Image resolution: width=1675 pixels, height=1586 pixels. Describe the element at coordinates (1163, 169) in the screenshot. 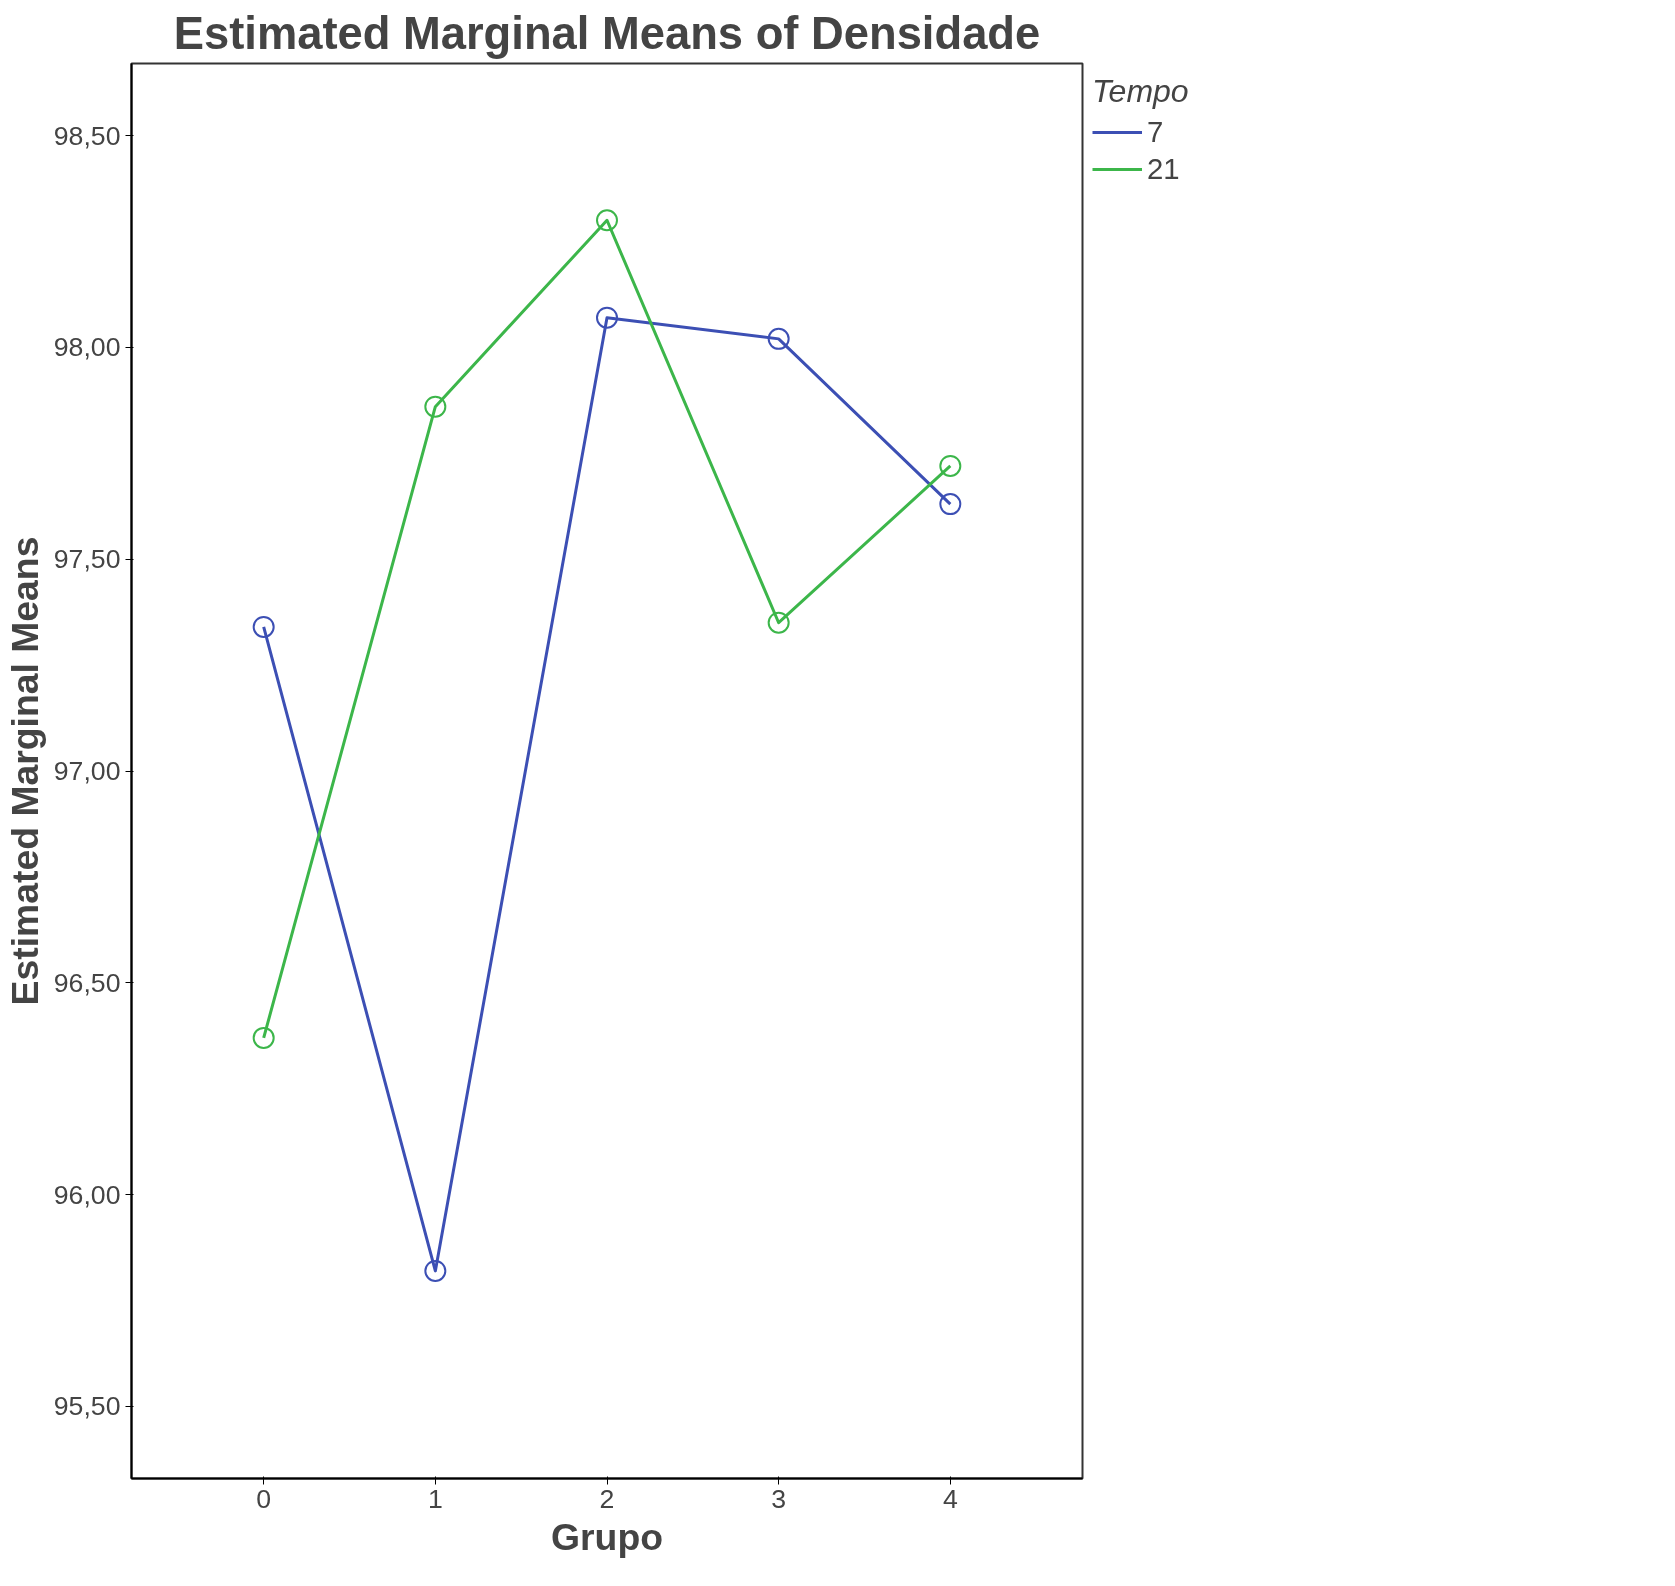

I see `legend-label: 21` at that location.